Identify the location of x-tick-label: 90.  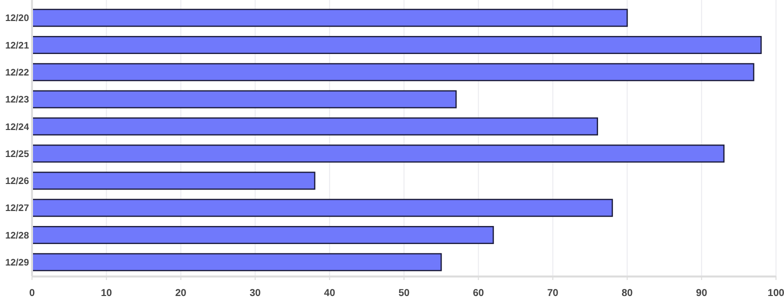
(702, 293).